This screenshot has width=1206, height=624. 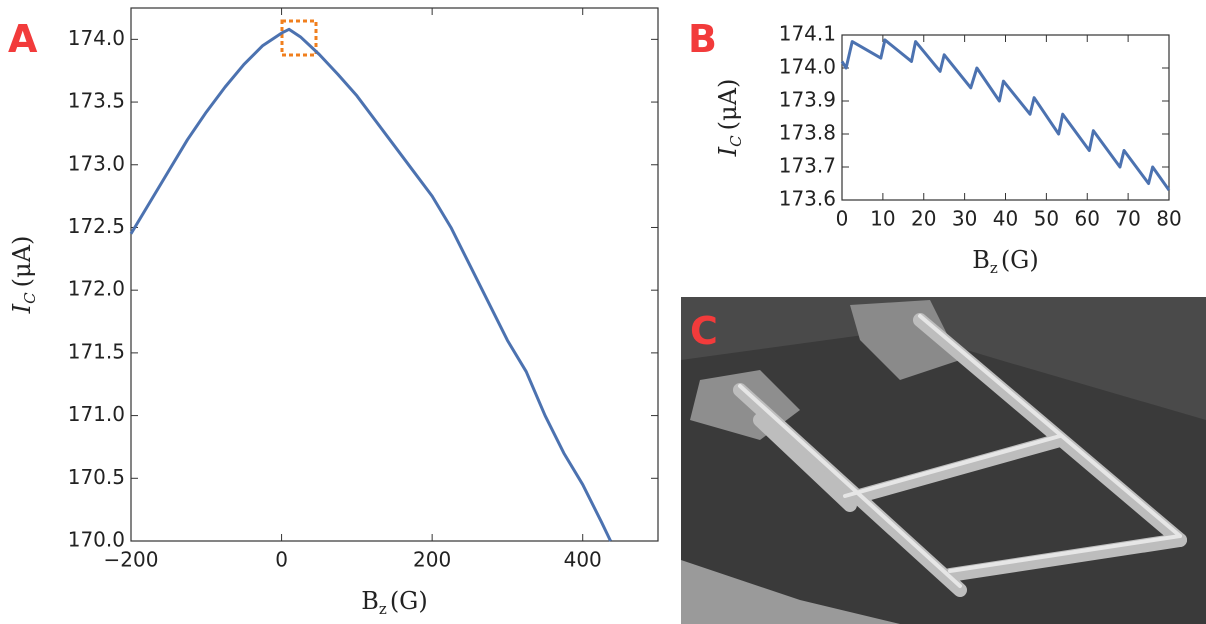 I want to click on y-tick-label: 173.6, so click(x=807, y=199).